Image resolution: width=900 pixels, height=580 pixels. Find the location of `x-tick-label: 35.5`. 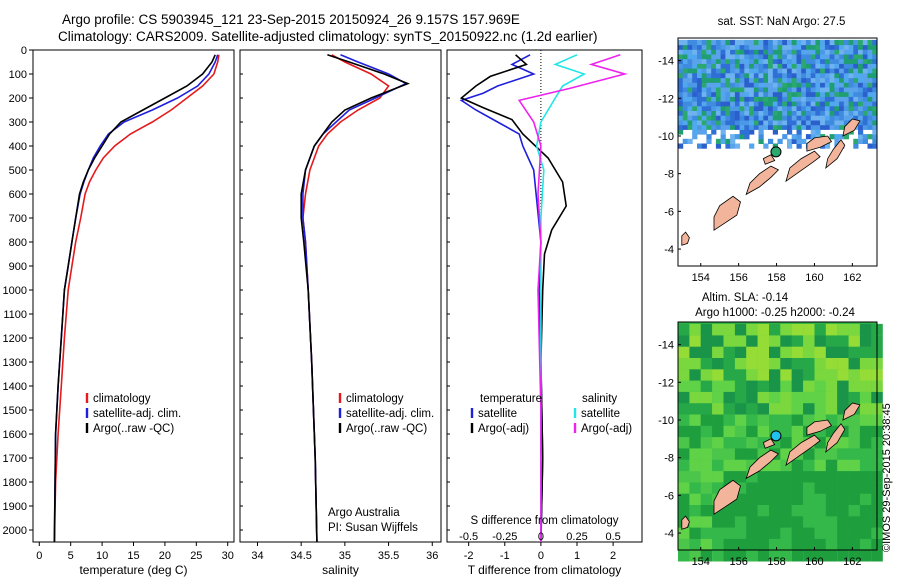

x-tick-label: 35.5 is located at coordinates (388, 556).